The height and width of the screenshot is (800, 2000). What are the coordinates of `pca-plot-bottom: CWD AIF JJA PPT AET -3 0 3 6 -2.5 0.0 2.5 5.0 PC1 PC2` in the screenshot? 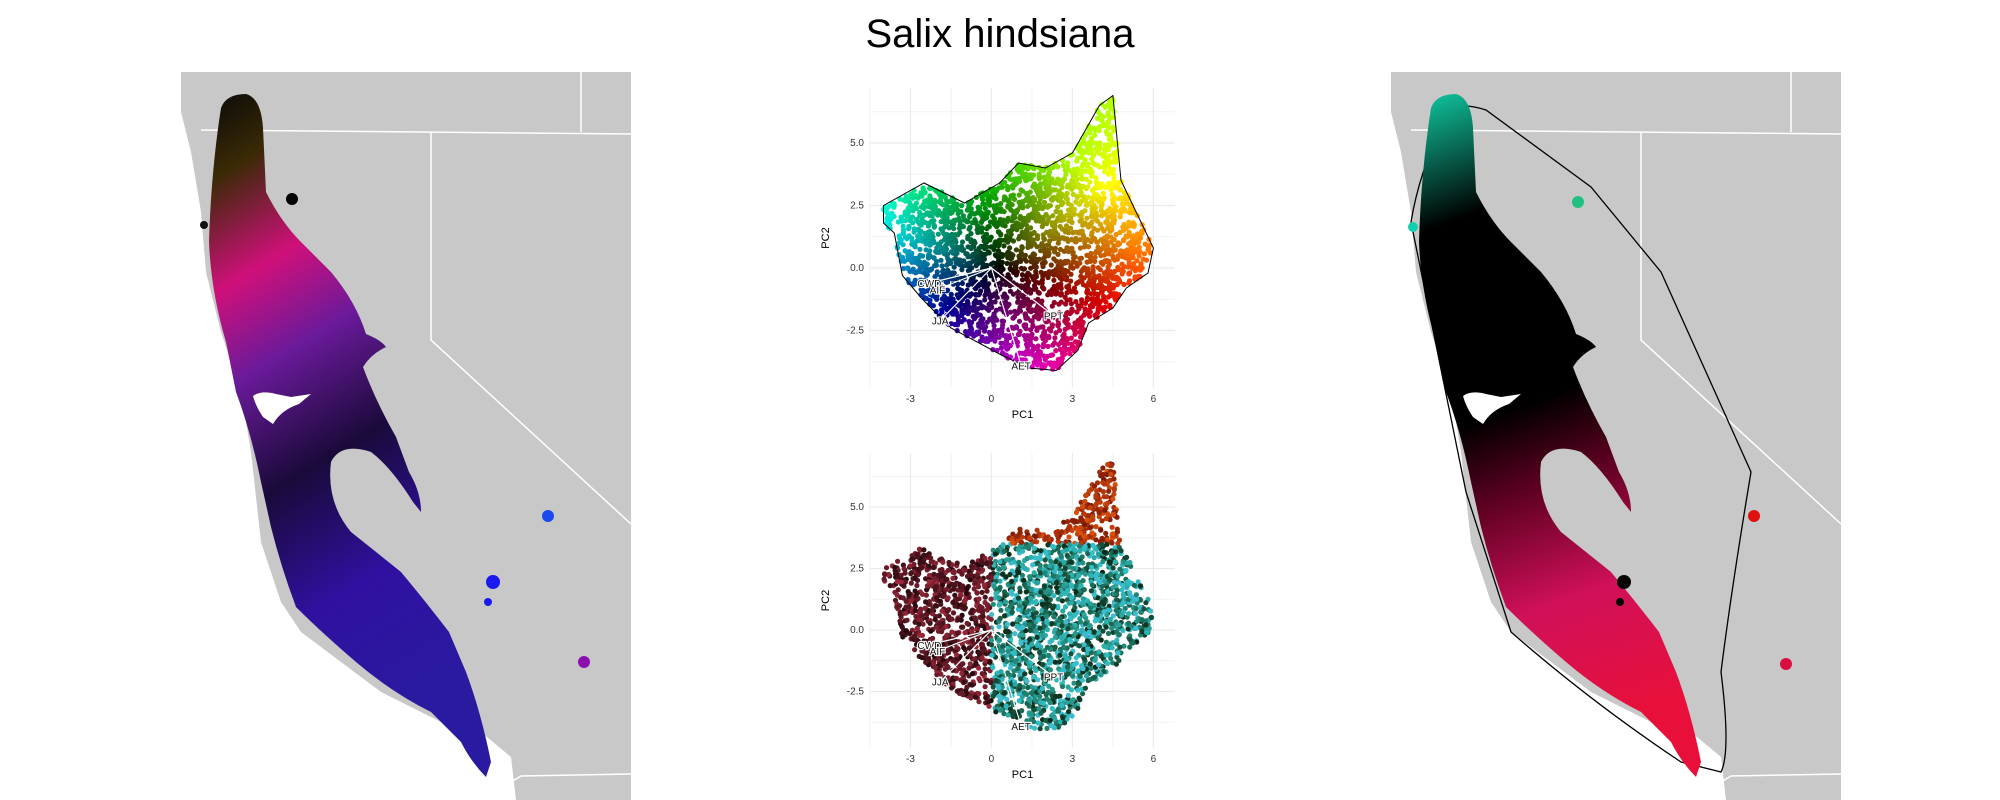 It's located at (1005, 622).